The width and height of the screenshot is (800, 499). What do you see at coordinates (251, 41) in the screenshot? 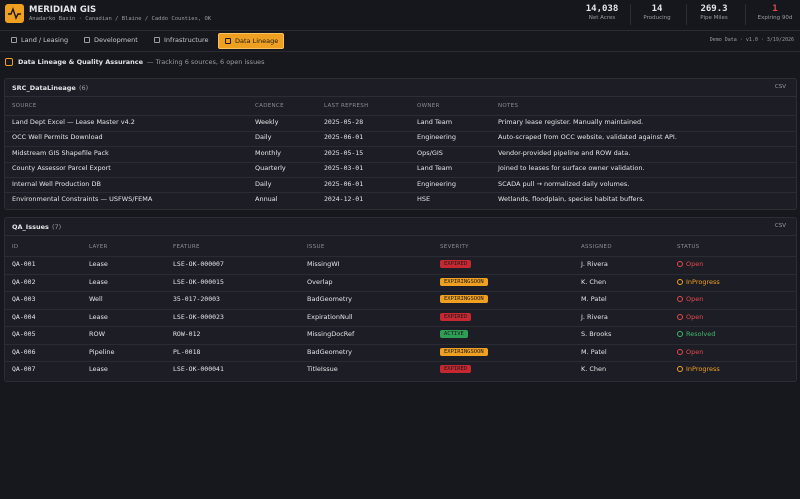
I see `tab: Data Lineage` at bounding box center [251, 41].